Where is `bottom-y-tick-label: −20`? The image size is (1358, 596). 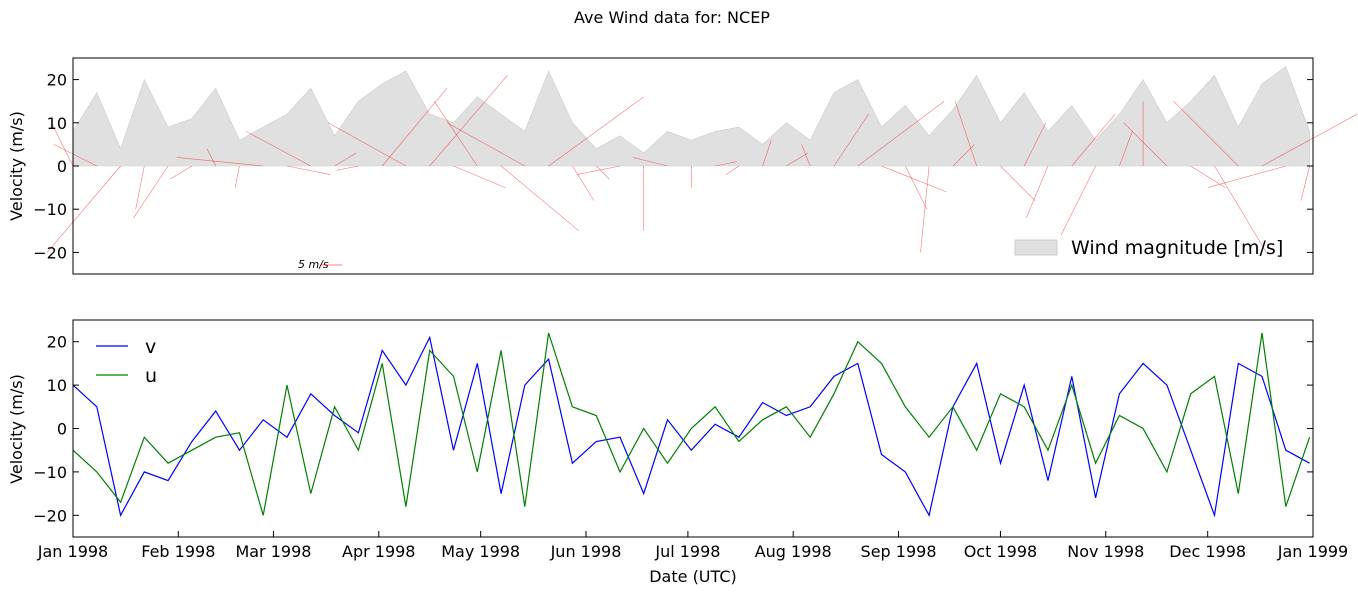
bottom-y-tick-label: −20 is located at coordinates (50, 515).